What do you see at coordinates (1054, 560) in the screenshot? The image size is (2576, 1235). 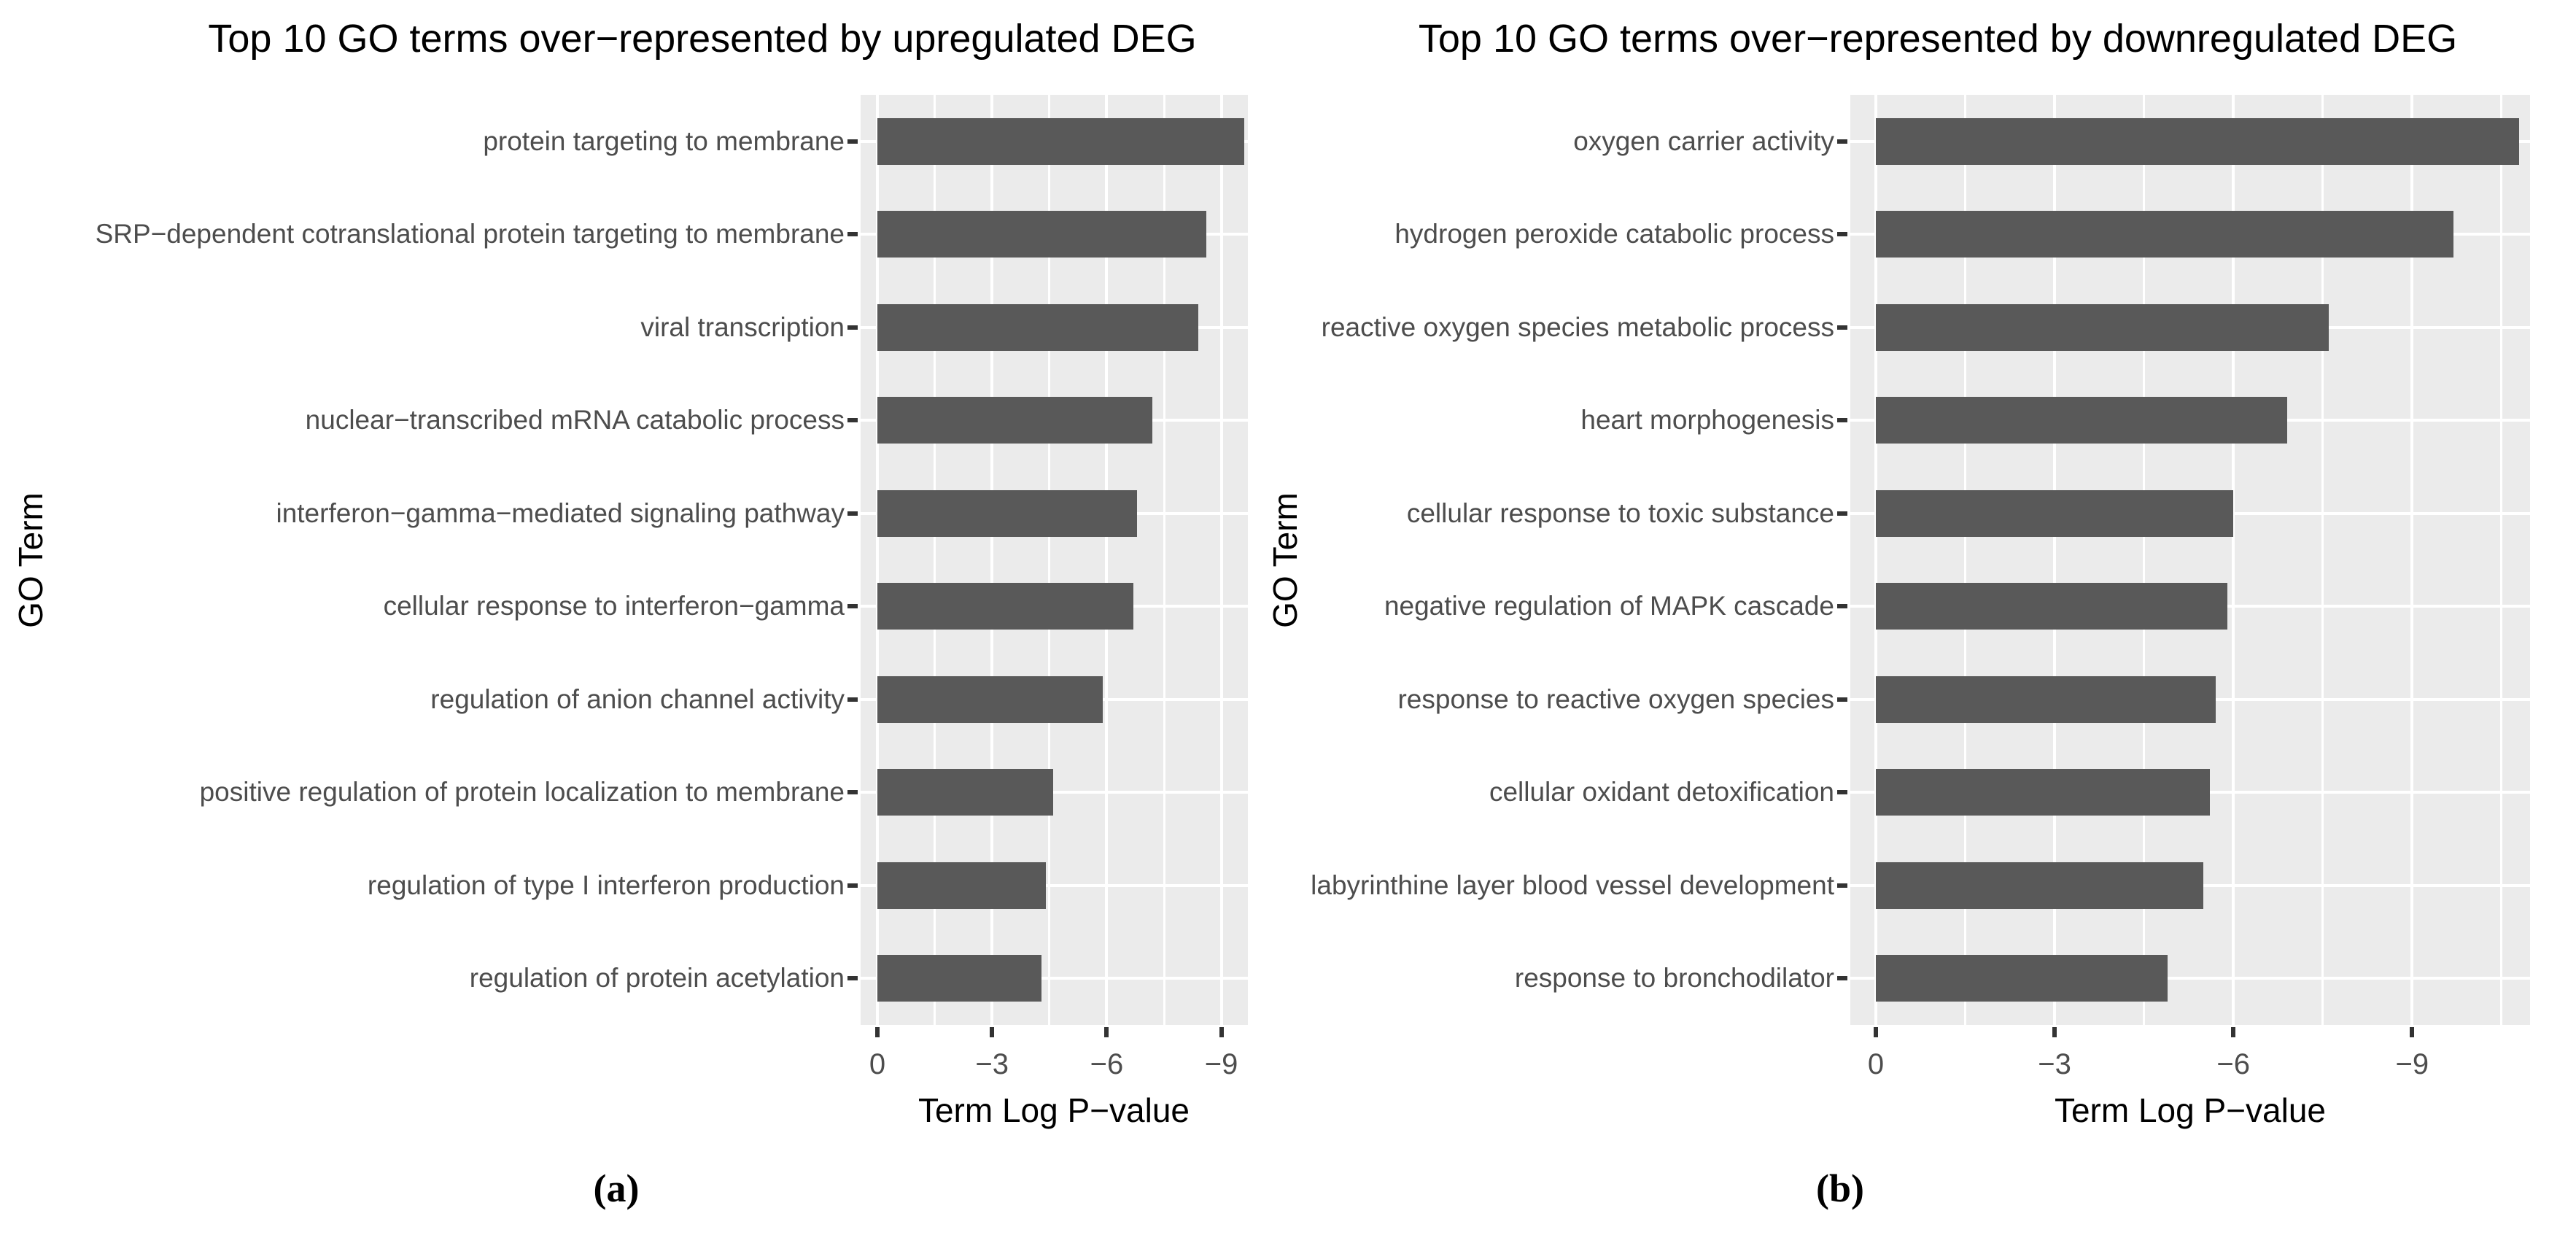 I see `plot-panel` at bounding box center [1054, 560].